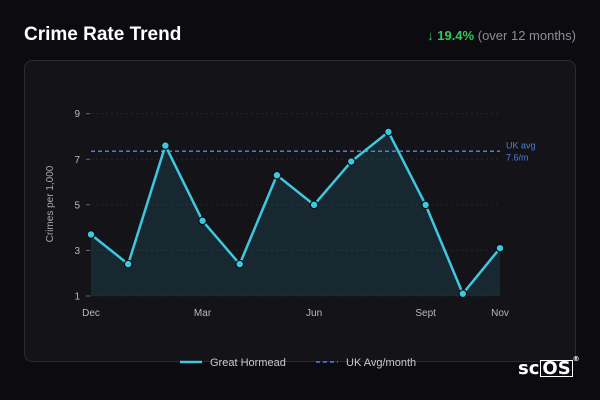  What do you see at coordinates (425, 313) in the screenshot?
I see `x-tick-label: Sept` at bounding box center [425, 313].